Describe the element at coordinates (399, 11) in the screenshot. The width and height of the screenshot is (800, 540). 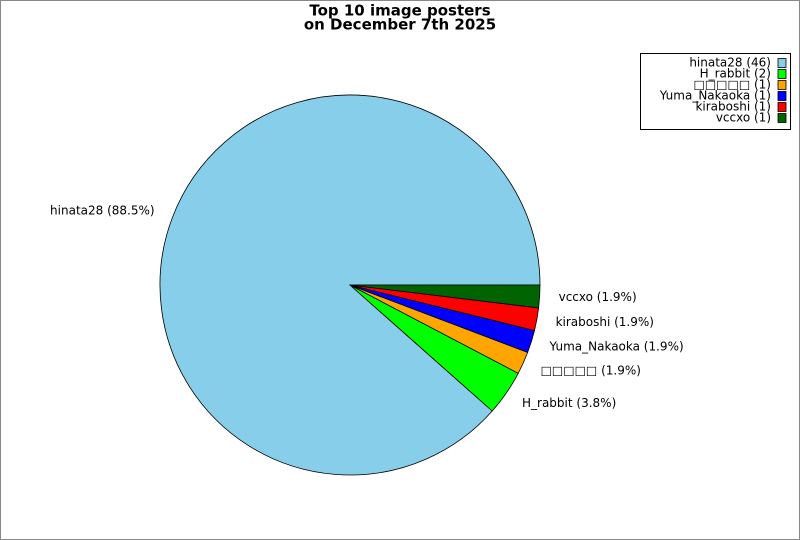
I see `chart-title: Top 10 image posters` at that location.